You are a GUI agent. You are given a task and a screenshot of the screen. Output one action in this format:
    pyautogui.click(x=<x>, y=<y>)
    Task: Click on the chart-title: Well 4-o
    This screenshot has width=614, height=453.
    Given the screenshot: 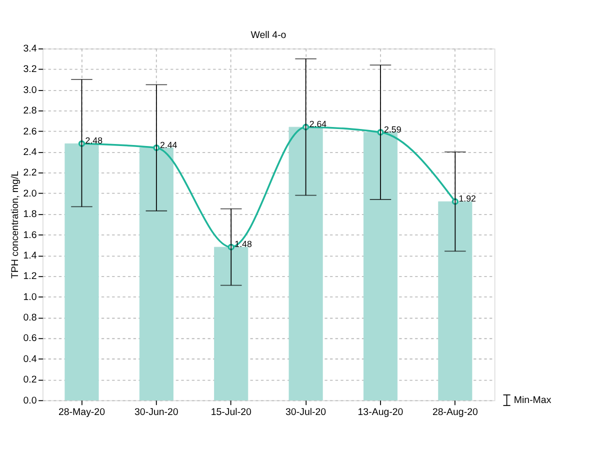 What is the action you would take?
    pyautogui.click(x=268, y=35)
    